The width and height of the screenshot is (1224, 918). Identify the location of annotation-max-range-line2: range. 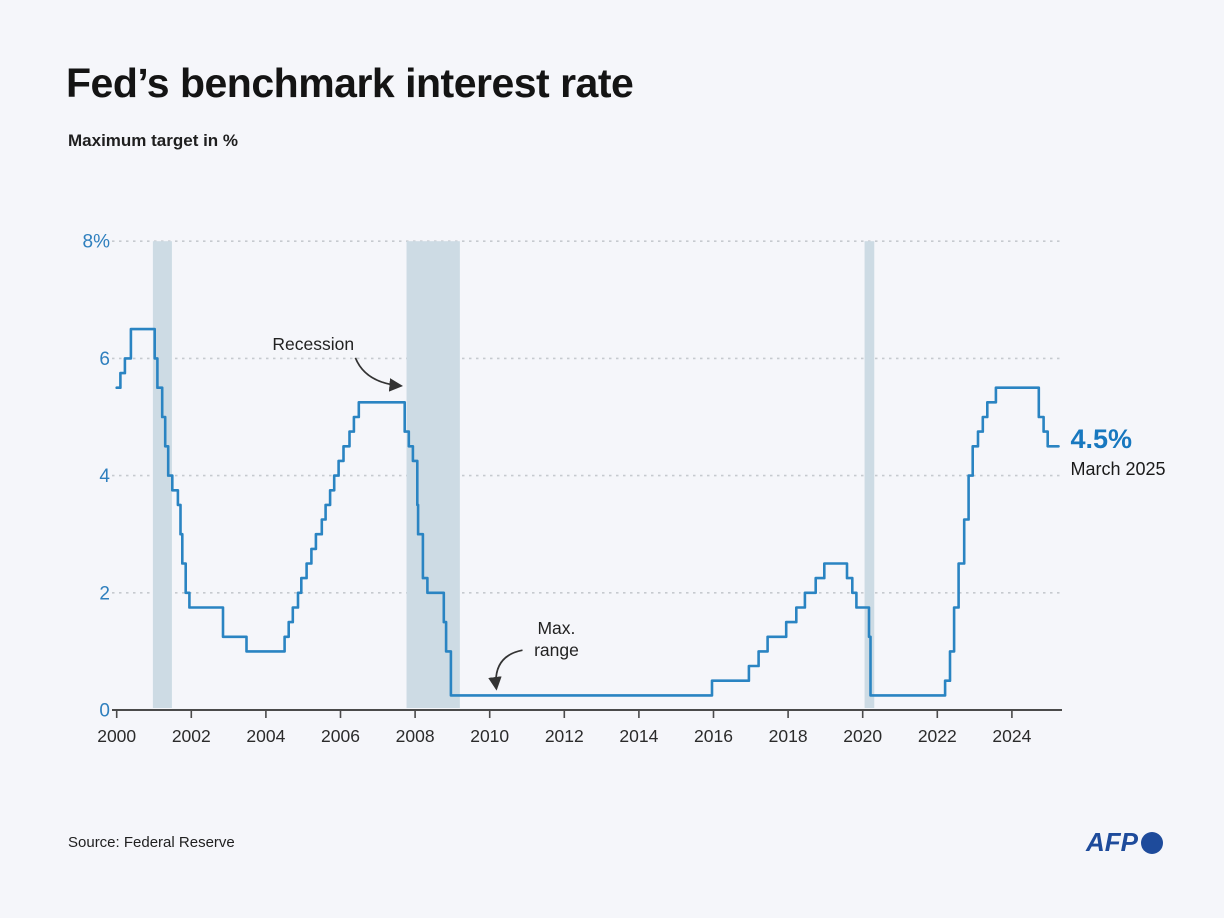
(556, 650).